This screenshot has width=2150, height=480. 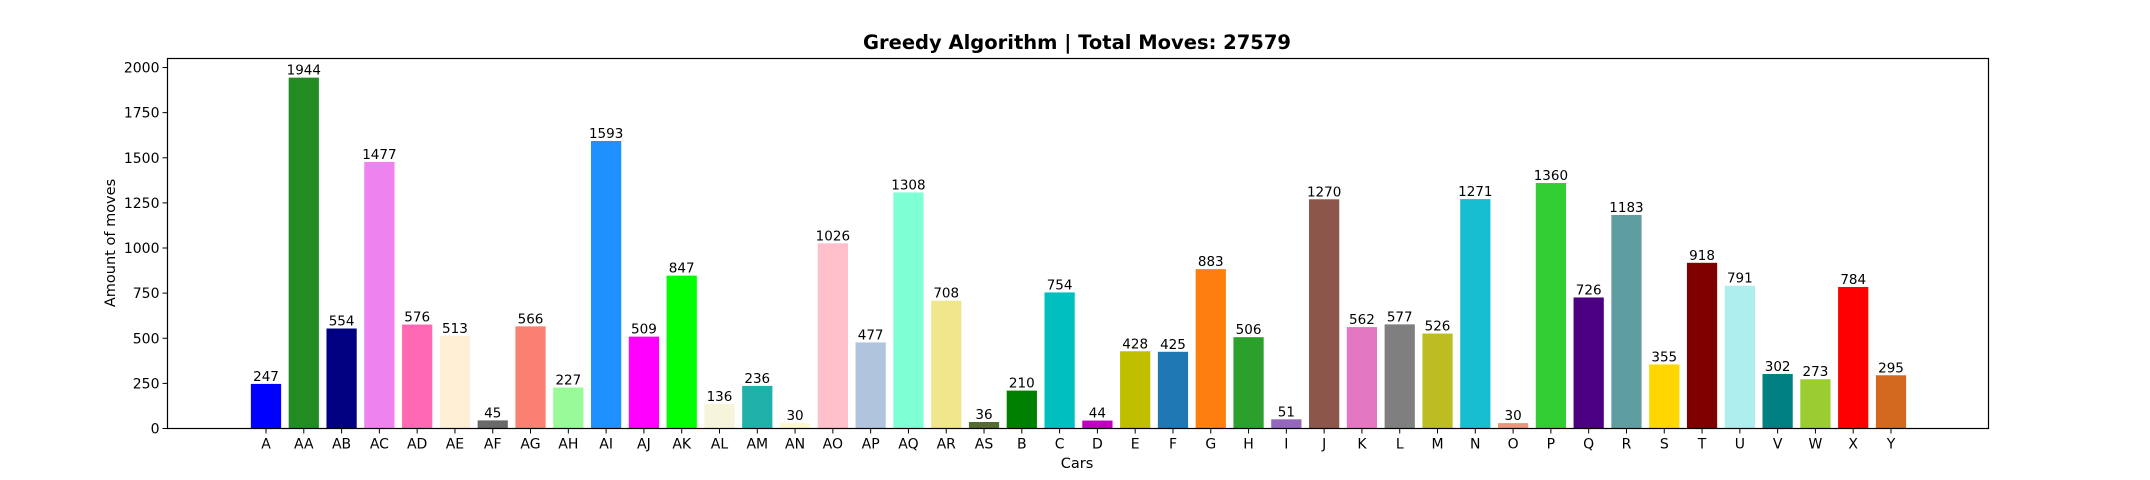 What do you see at coordinates (1853, 445) in the screenshot?
I see `x-tick-label-x: X` at bounding box center [1853, 445].